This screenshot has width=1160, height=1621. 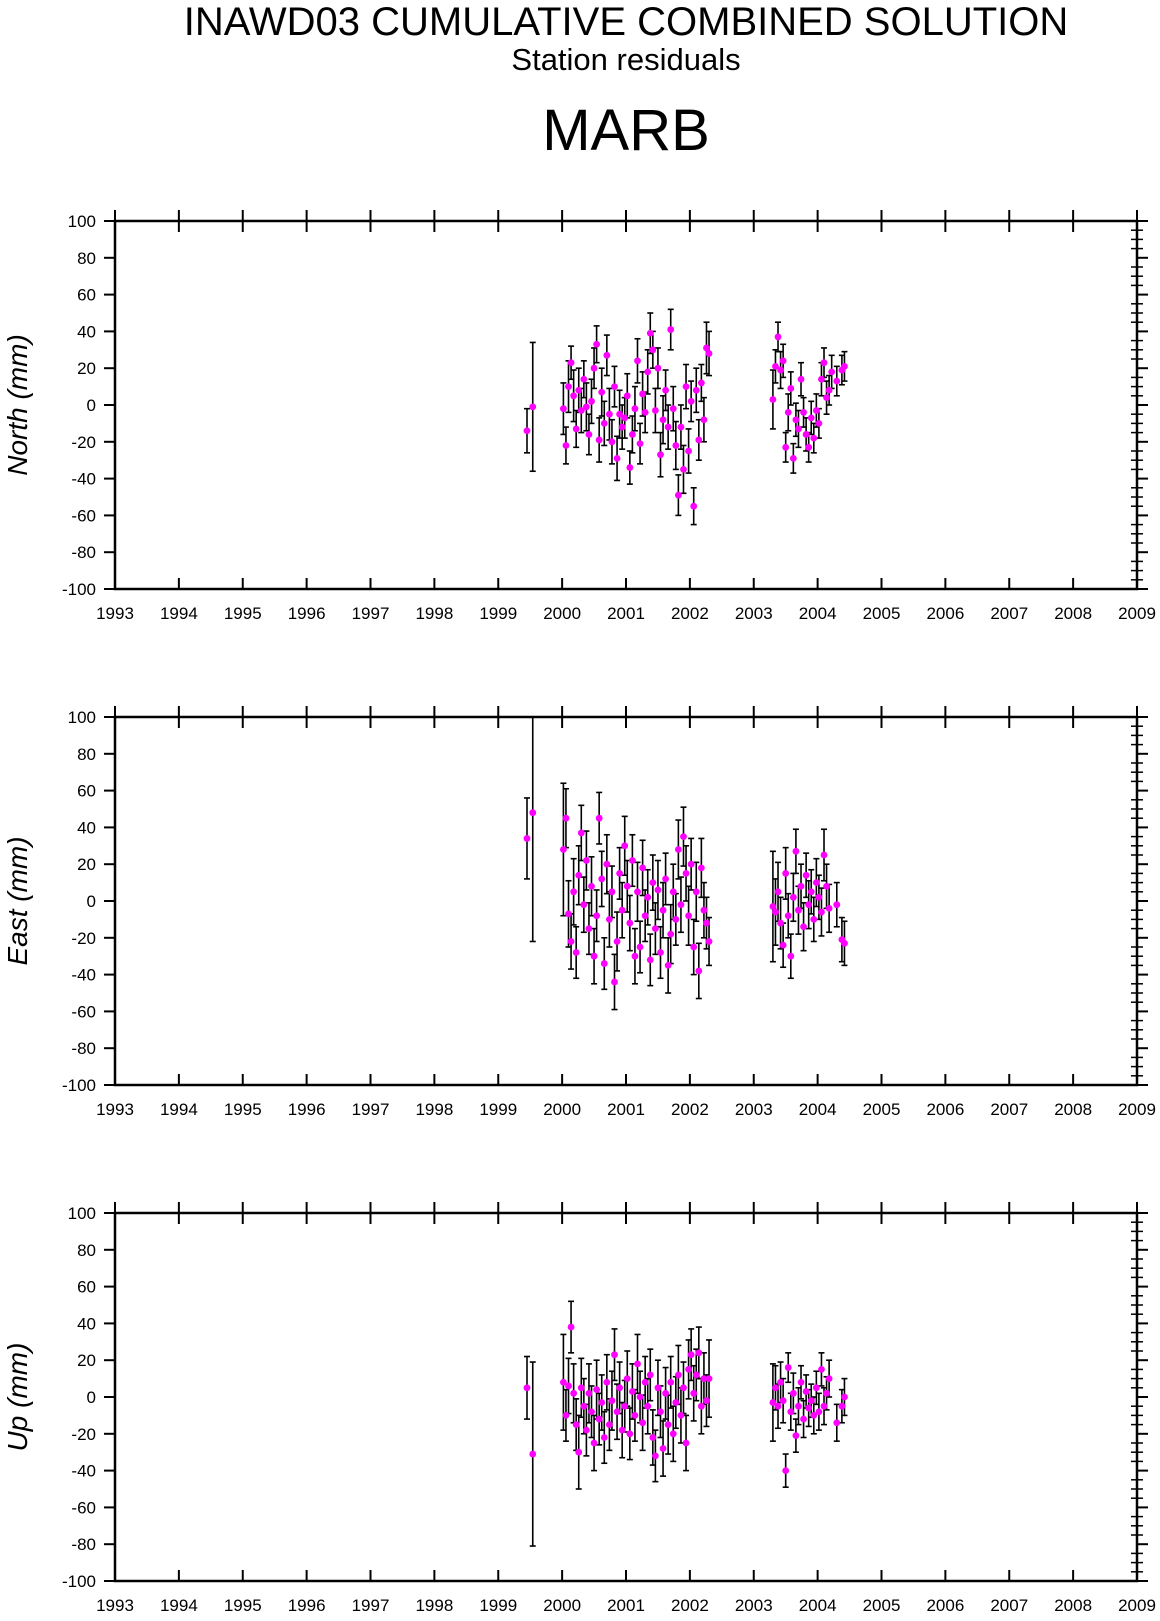 What do you see at coordinates (1073, 1109) in the screenshot?
I see `x-tick-label: 2008` at bounding box center [1073, 1109].